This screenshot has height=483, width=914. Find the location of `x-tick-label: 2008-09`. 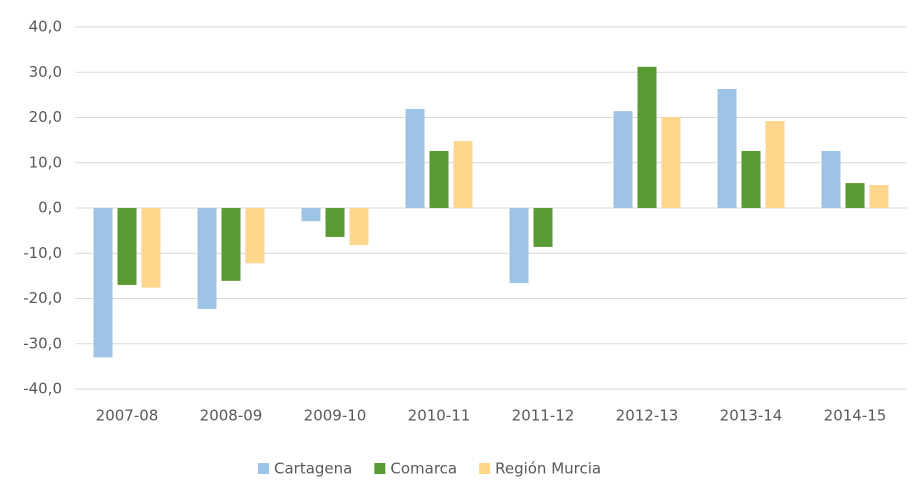

x-tick-label: 2008-09 is located at coordinates (231, 416).